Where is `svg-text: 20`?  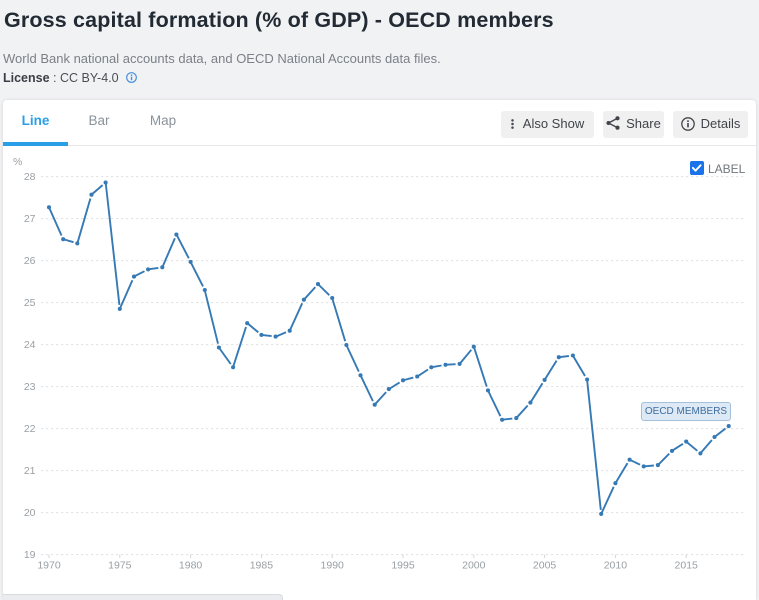
svg-text: 20 is located at coordinates (30, 513).